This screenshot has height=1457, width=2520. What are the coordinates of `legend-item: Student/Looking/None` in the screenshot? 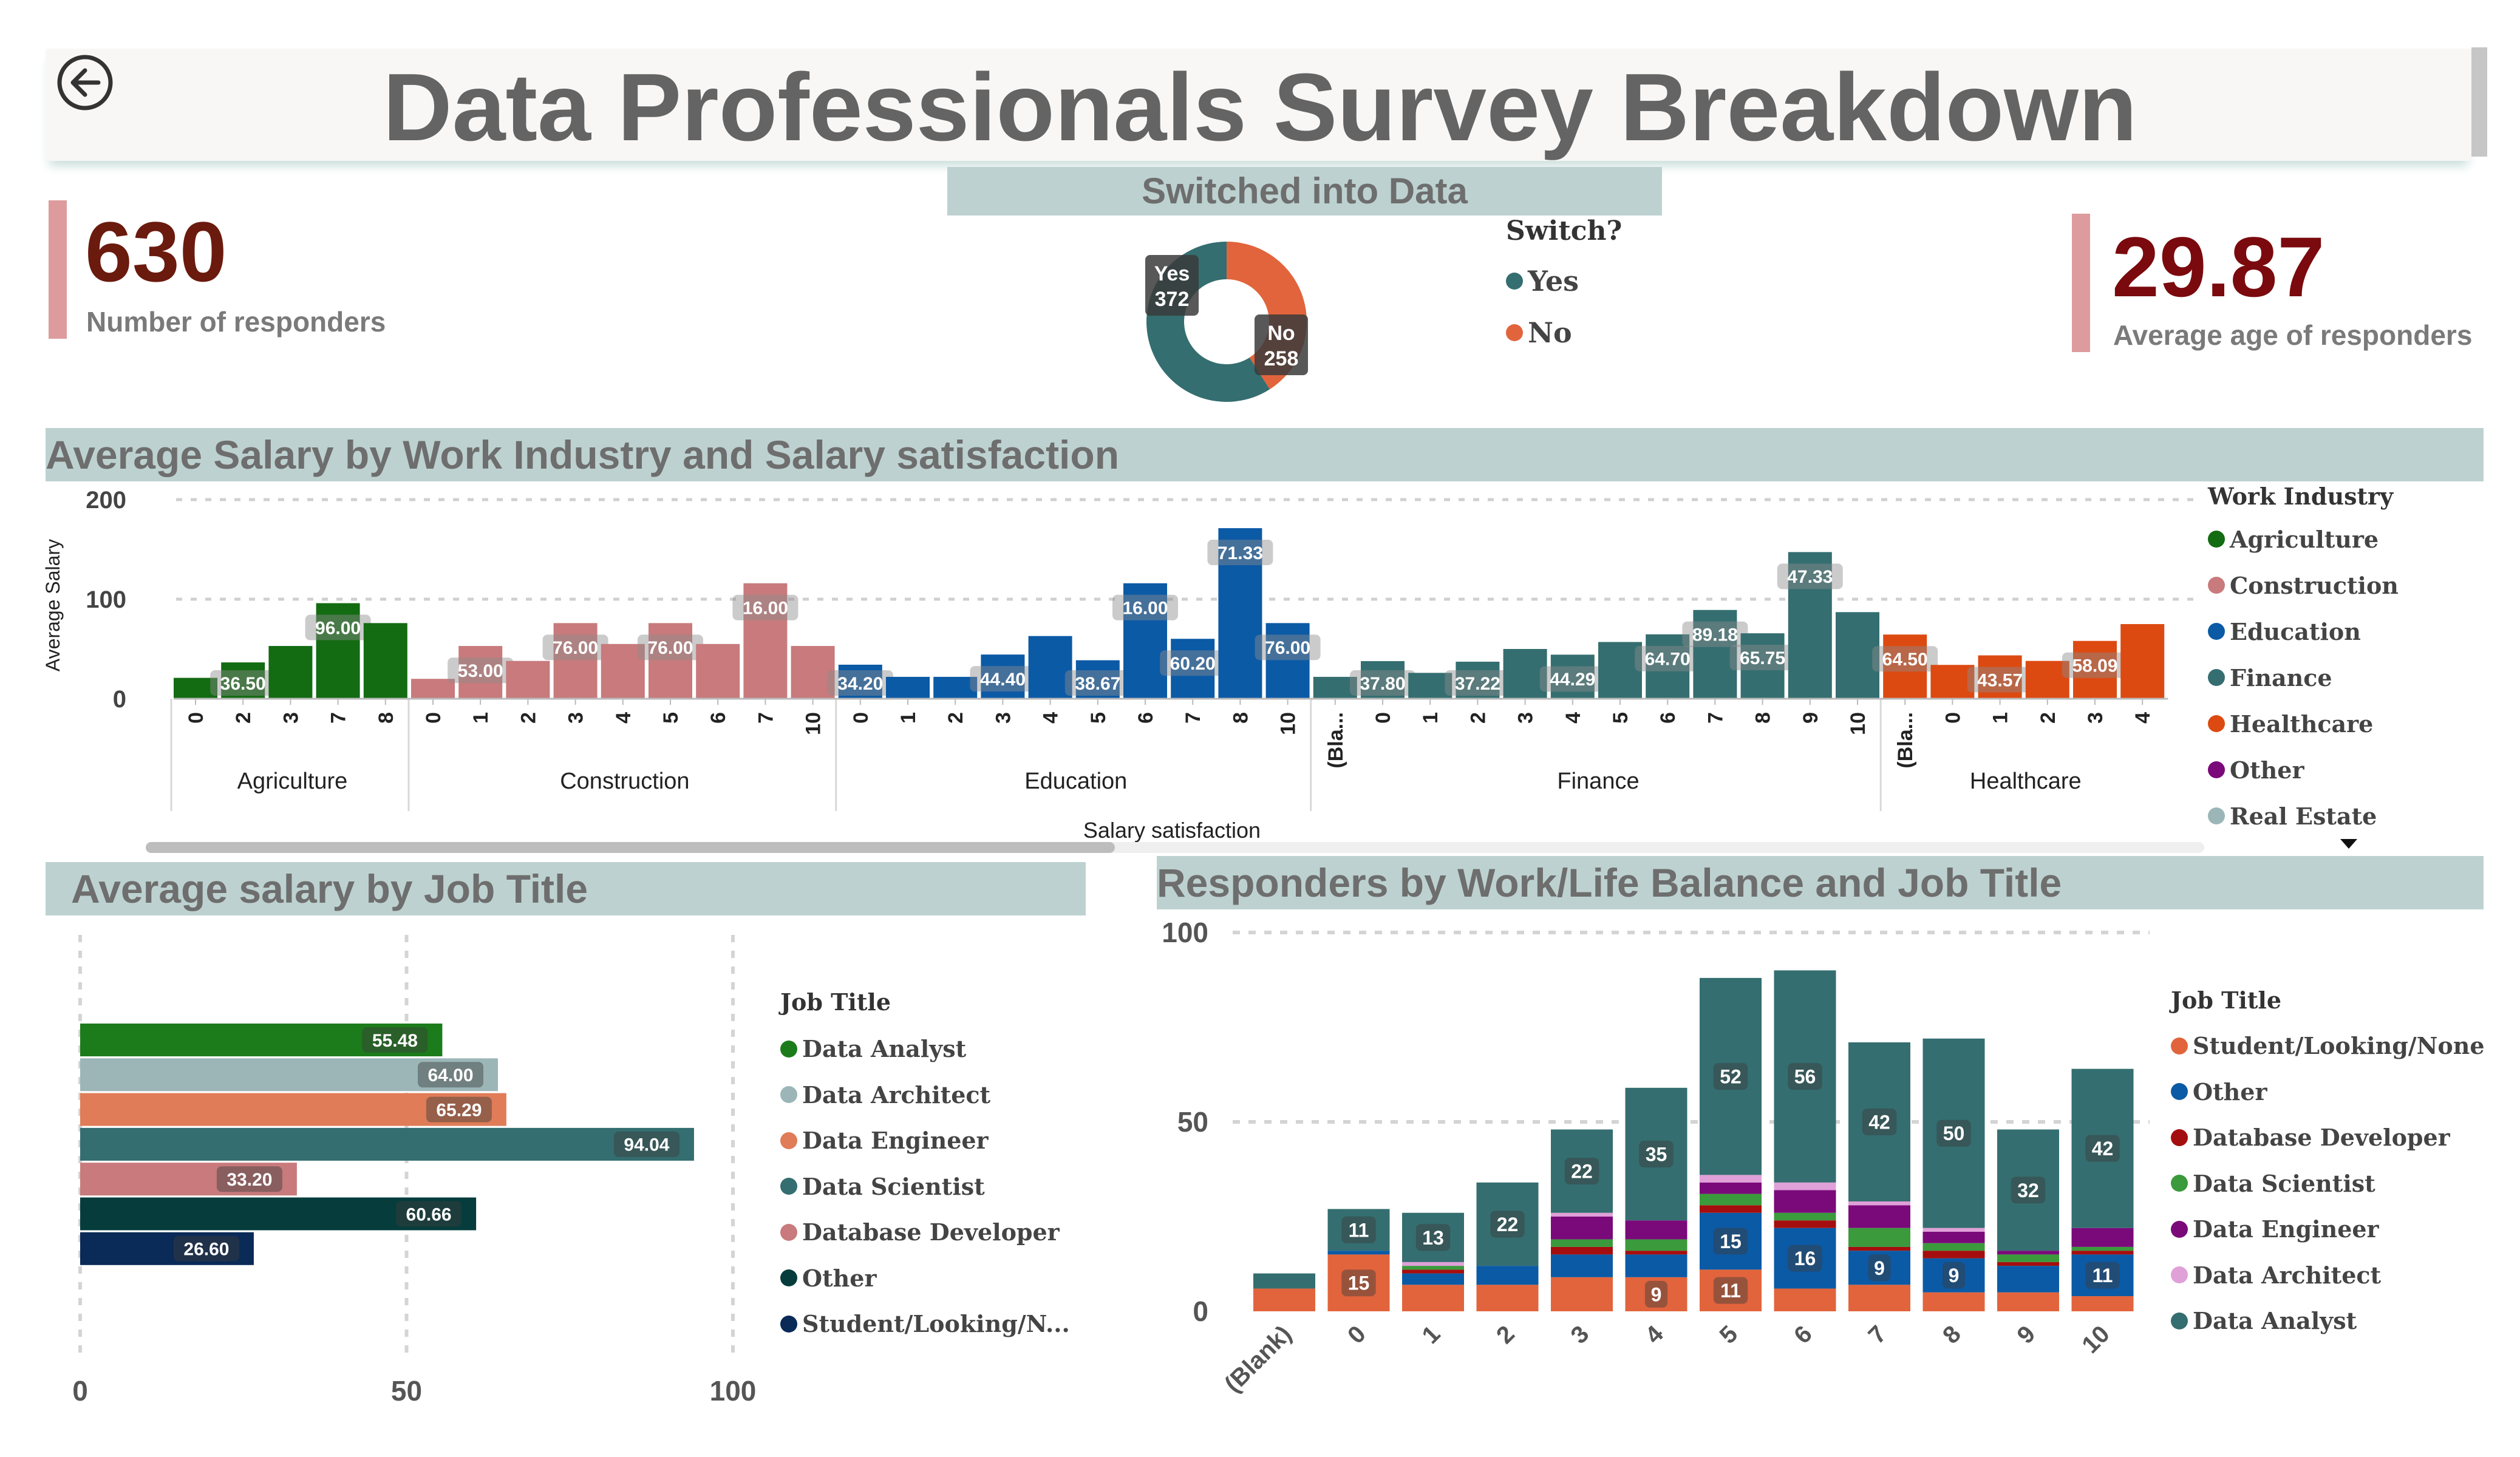 It's located at (2328, 1046).